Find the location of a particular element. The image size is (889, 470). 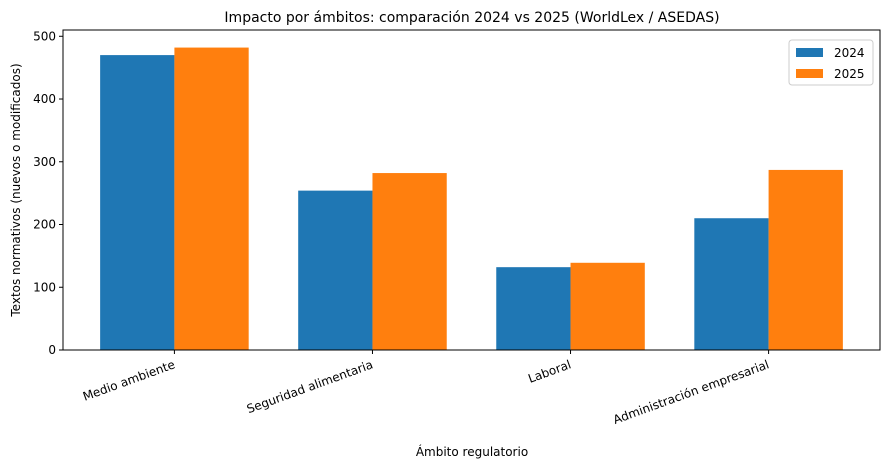

x-tick-label: Administración empresarial is located at coordinates (691, 392).